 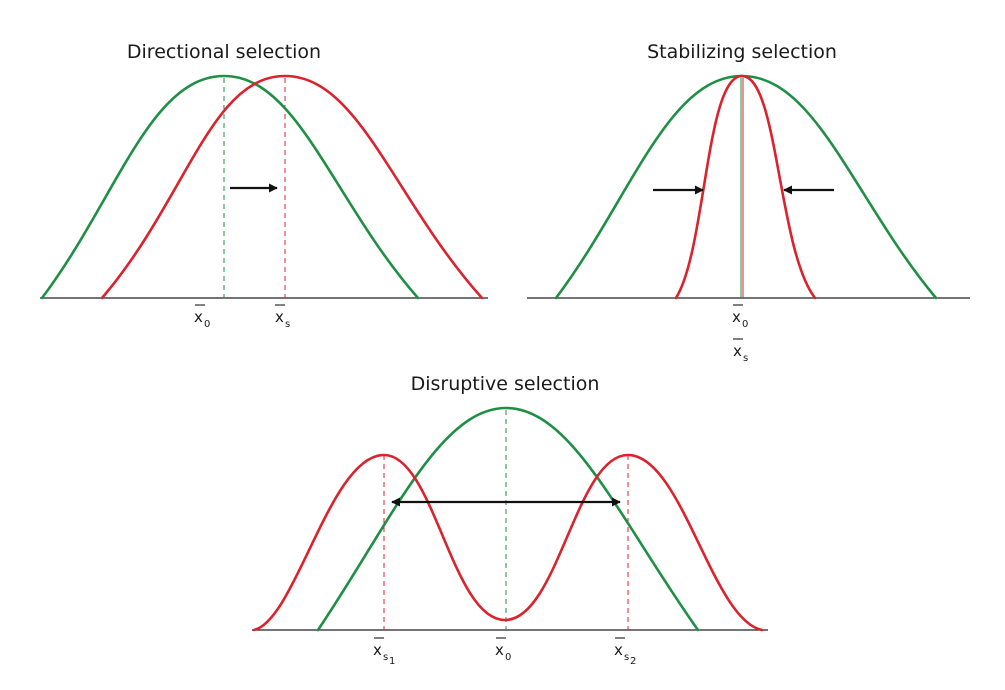 I want to click on stabilizing-original-curve, so click(x=746, y=187).